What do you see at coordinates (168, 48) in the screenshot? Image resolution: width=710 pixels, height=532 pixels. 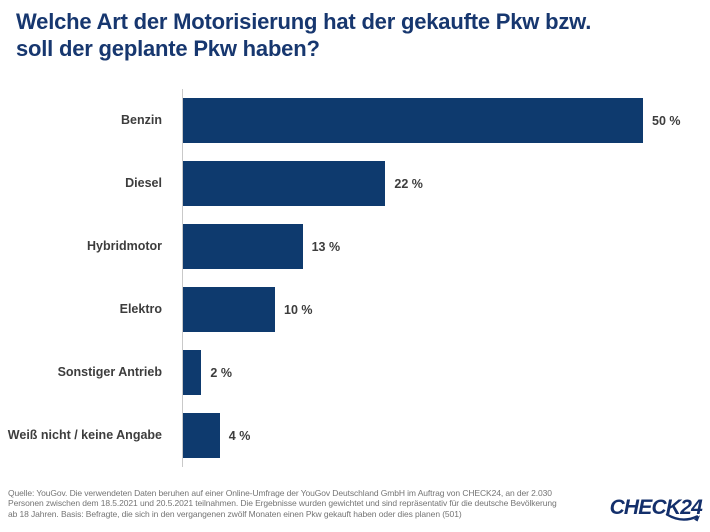 I see `page-title-line-2: soll der geplante Pkw haben?` at bounding box center [168, 48].